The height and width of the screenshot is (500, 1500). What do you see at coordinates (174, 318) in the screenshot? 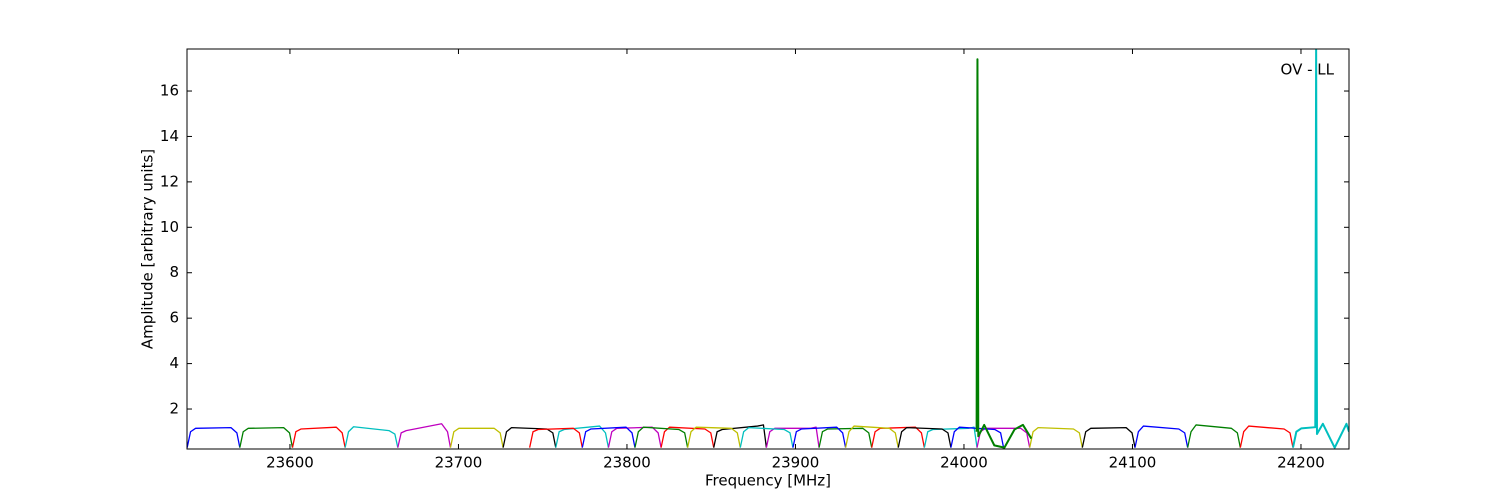
I see `y-tick-label: 6` at bounding box center [174, 318].